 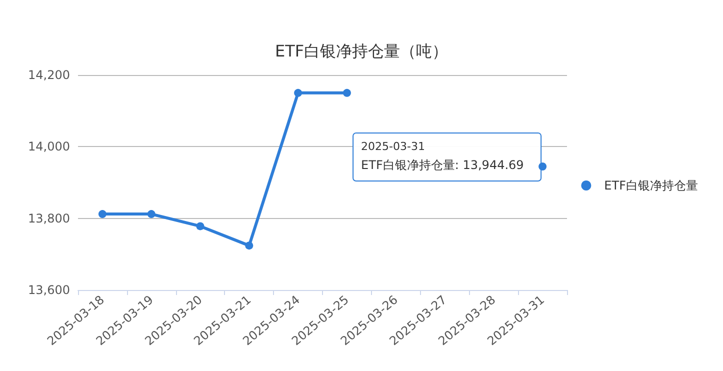 What do you see at coordinates (49, 290) in the screenshot?
I see `y-tick-label: 13,600` at bounding box center [49, 290].